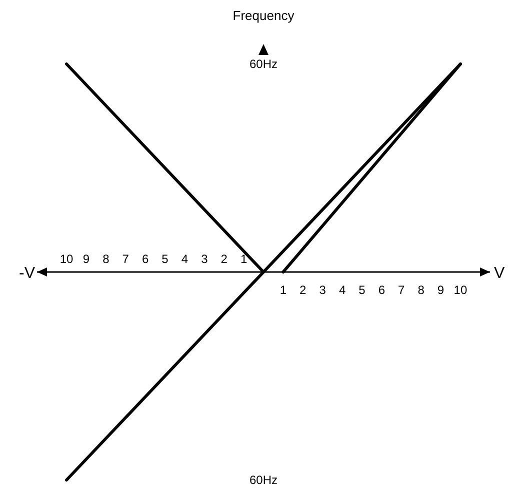 This screenshot has width=512, height=501. I want to click on x2-tick-label: 7, so click(402, 290).